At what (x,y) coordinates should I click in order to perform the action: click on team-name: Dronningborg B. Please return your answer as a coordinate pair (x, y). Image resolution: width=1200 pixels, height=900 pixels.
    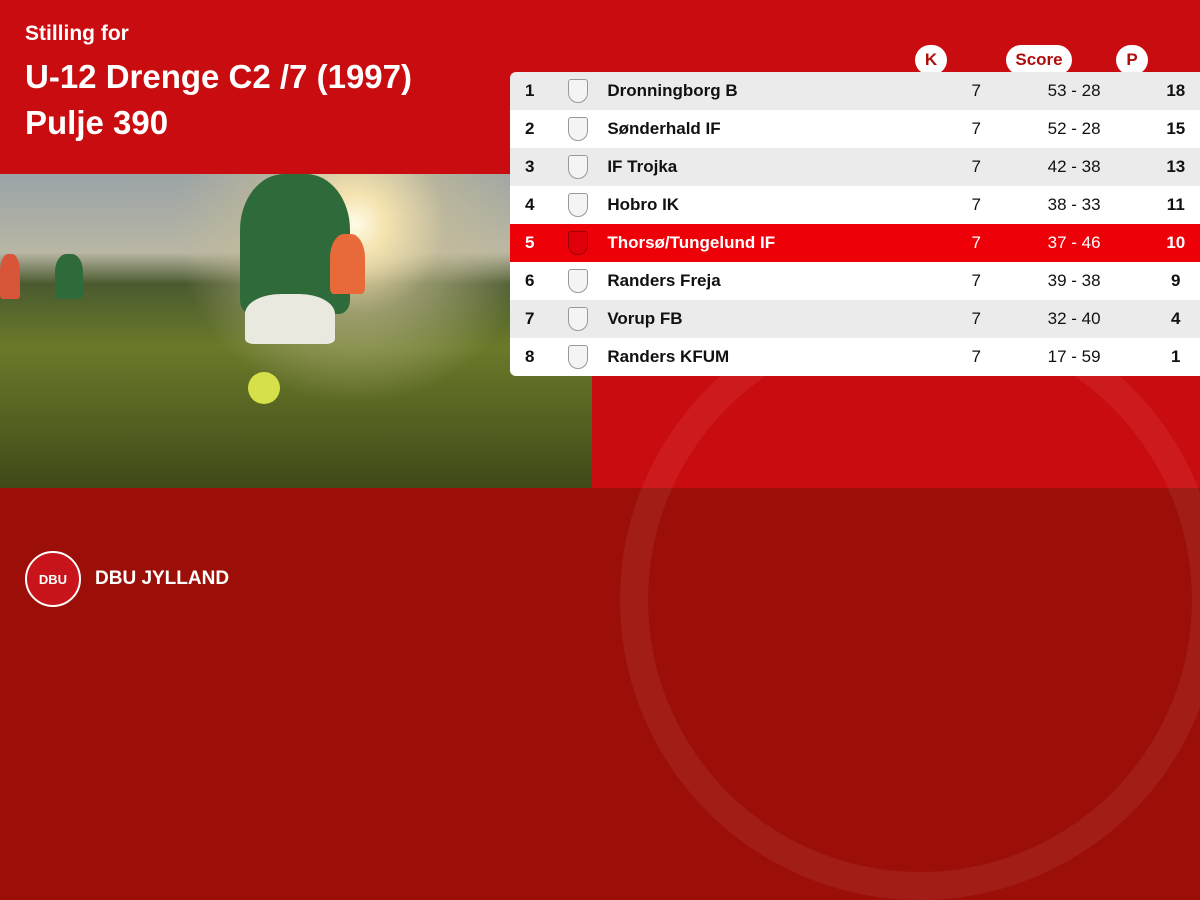
    Looking at the image, I should click on (672, 90).